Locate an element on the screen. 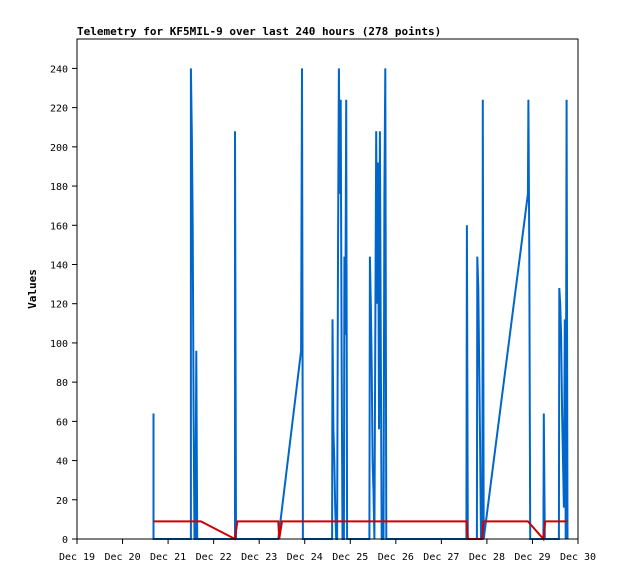  y-tick-label: 40 is located at coordinates (62, 462).